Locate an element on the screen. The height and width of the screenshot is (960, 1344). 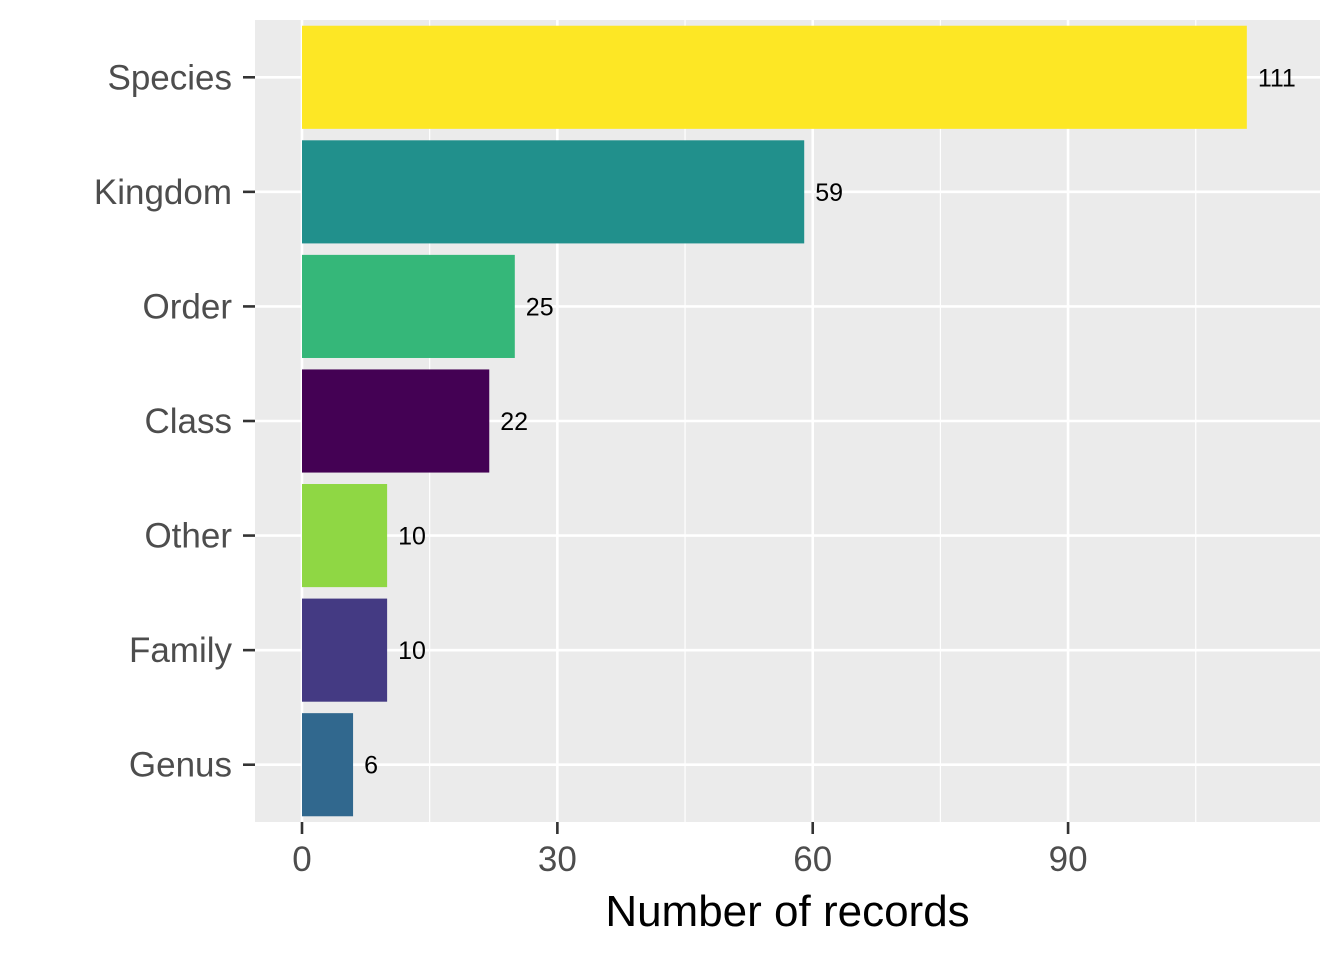
data-label-family: 10 is located at coordinates (412, 651).